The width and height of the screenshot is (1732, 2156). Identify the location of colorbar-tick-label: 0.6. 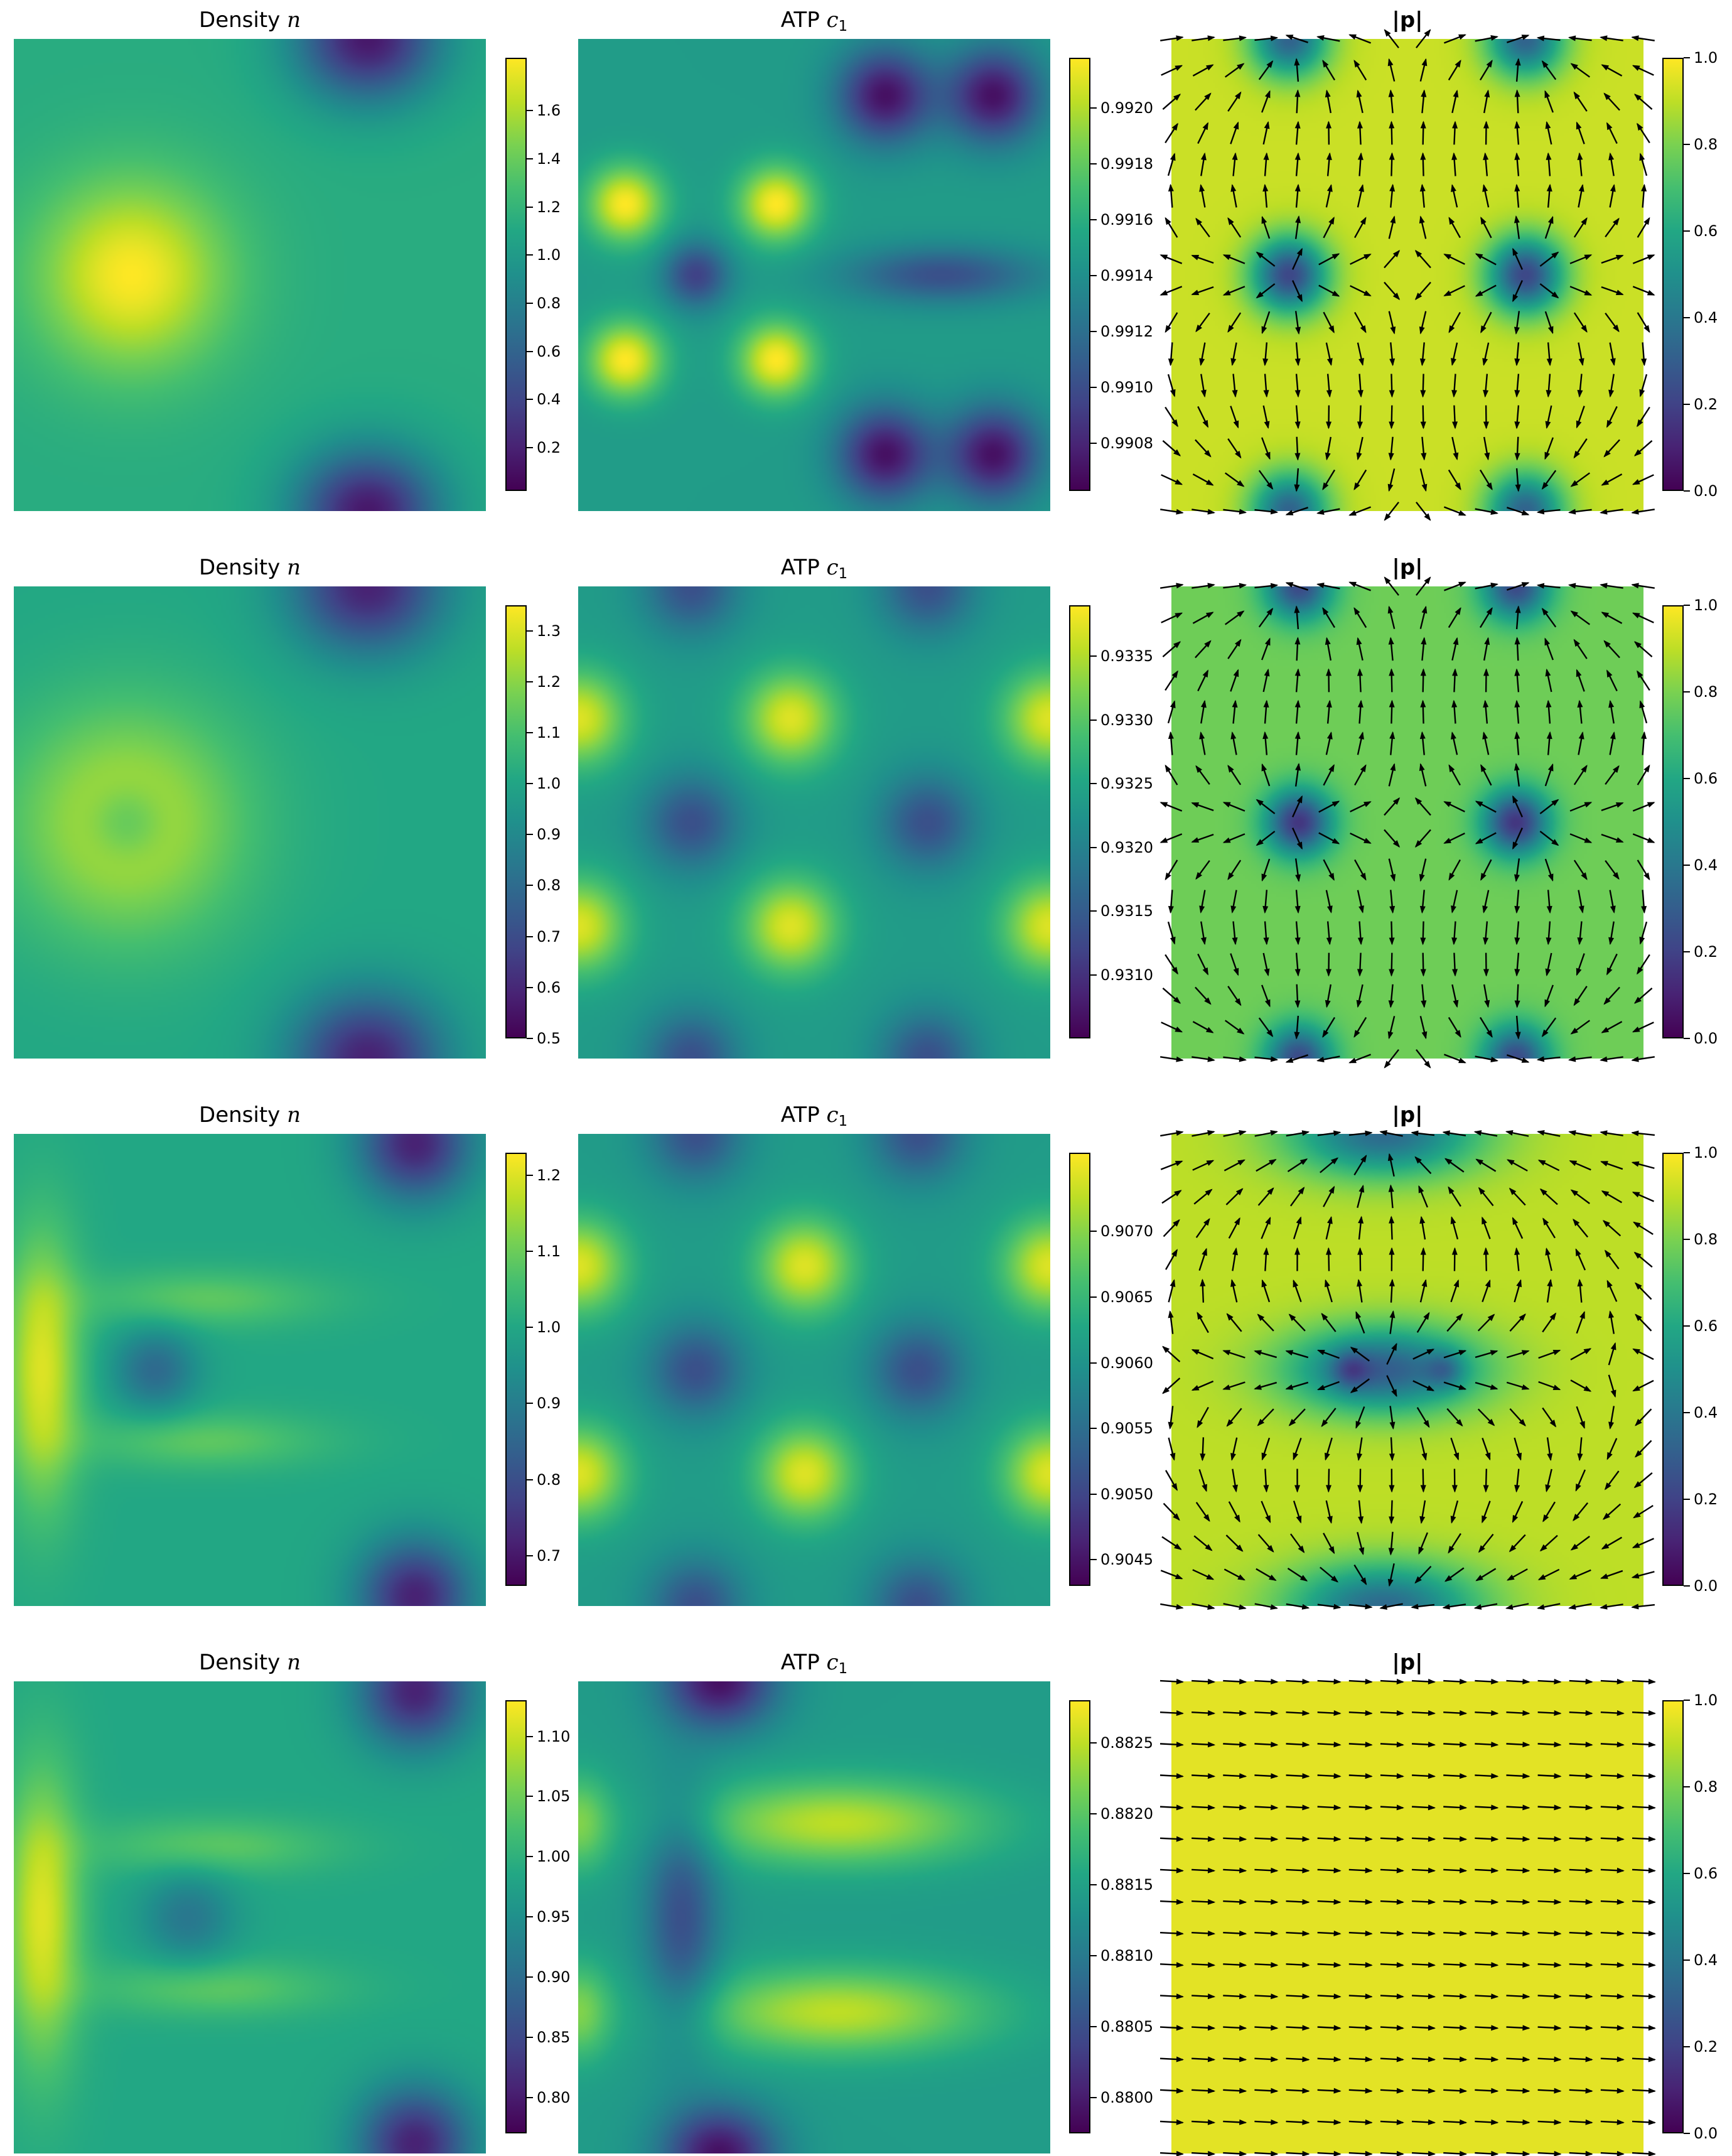
(1706, 1326).